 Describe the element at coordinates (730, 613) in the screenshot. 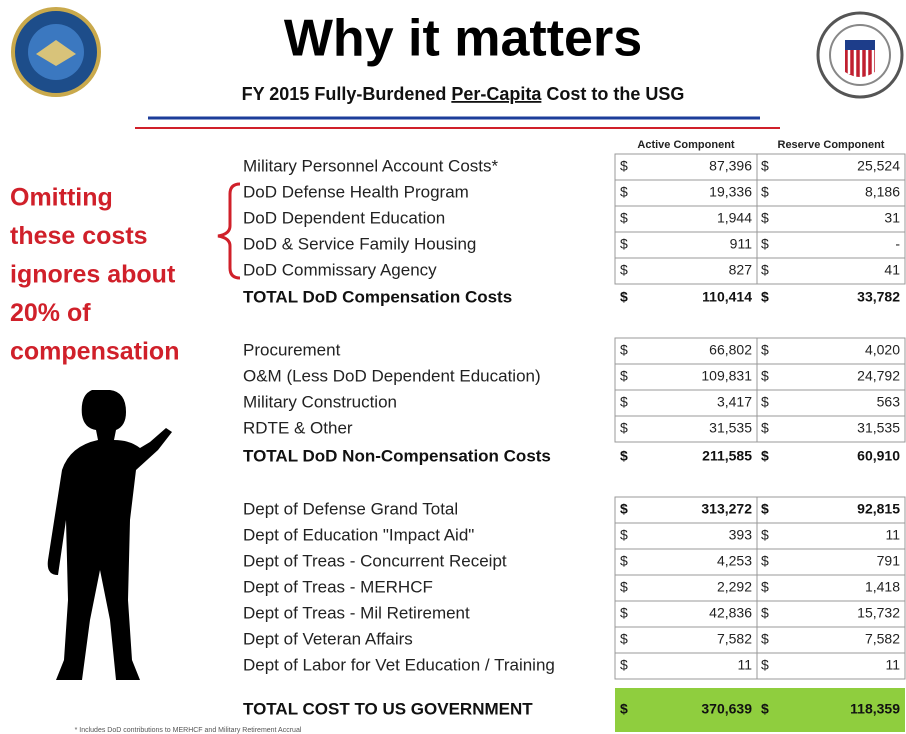

I see `value: 42,836` at that location.